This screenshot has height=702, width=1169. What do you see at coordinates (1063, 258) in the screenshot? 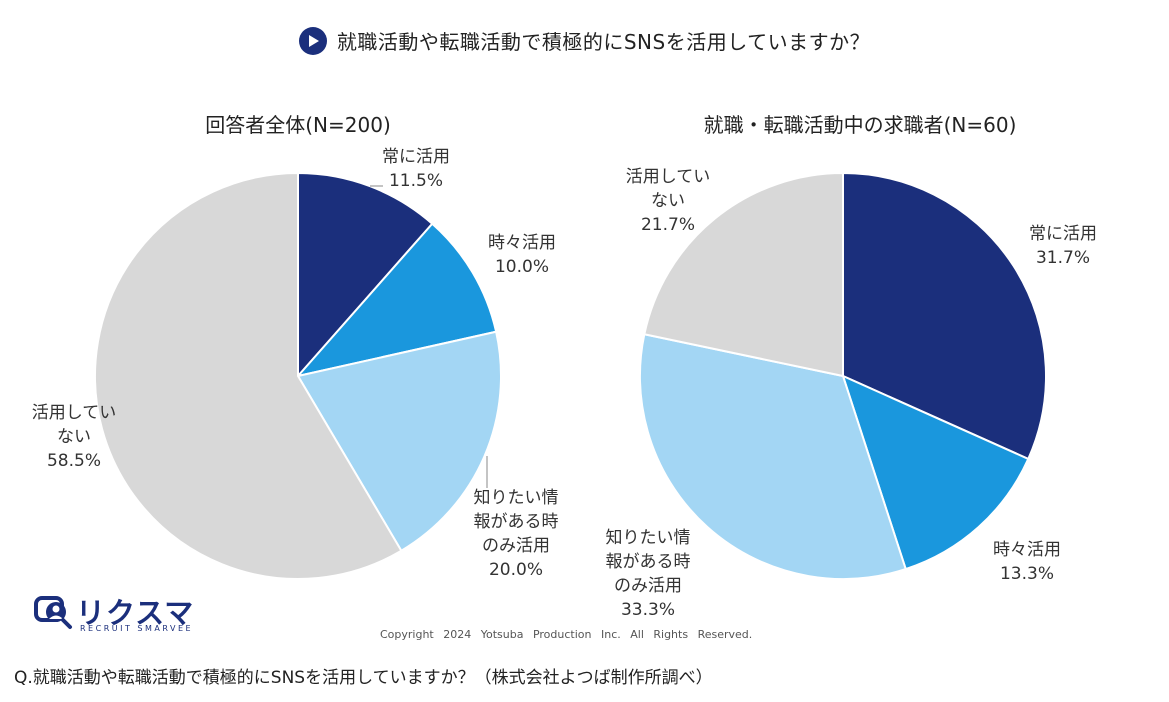
I see `slice-value-label: 31.7%` at bounding box center [1063, 258].